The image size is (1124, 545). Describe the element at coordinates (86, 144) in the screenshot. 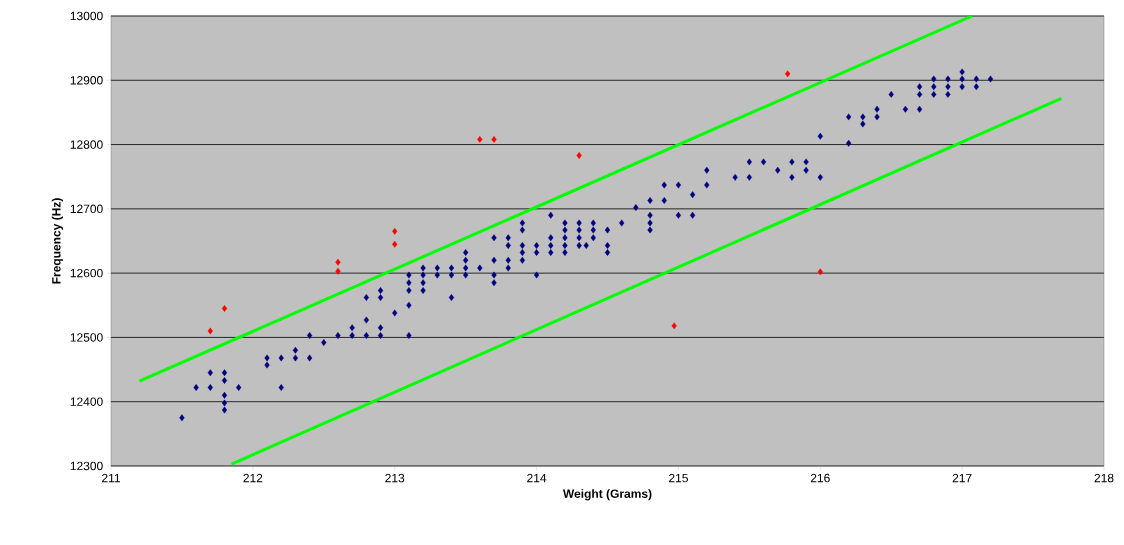

I see `y-tick-label: 12800` at that location.